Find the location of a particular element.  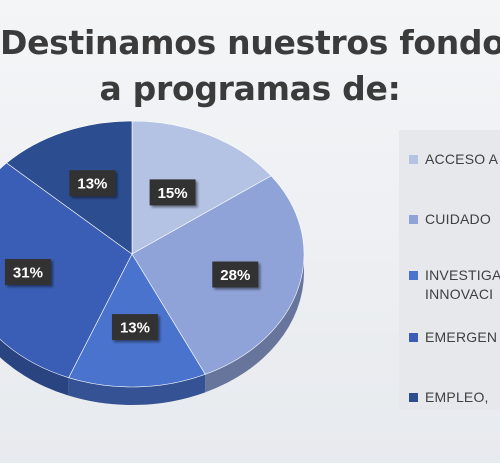

data-label-text-3: 13% is located at coordinates (135, 328).